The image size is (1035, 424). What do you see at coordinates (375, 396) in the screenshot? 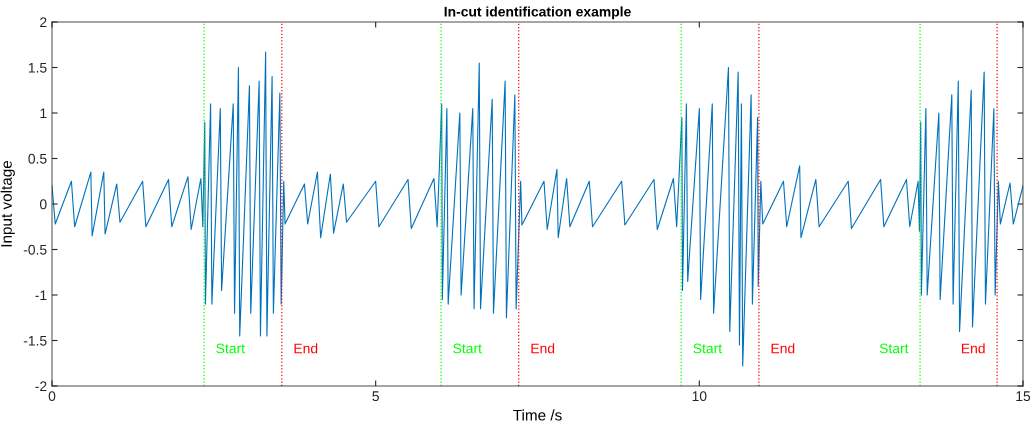
I see `x-tick-label: 5` at bounding box center [375, 396].